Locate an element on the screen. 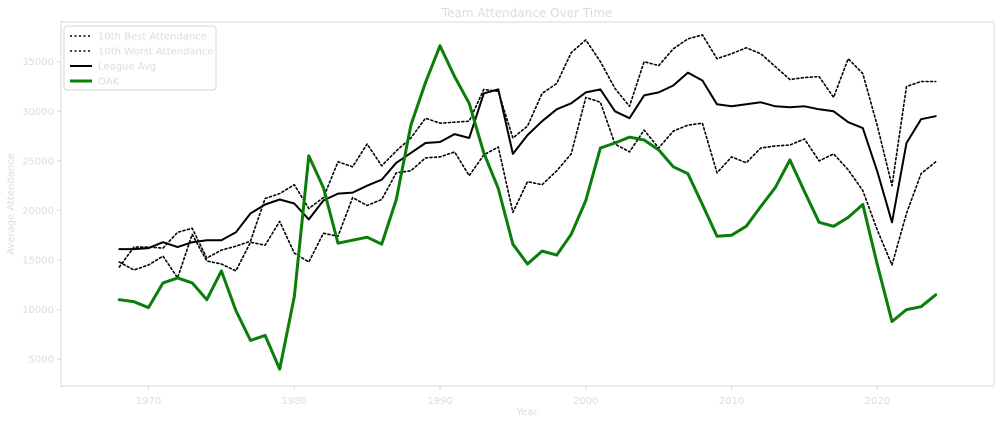 The width and height of the screenshot is (1000, 424). legend-label: 10th Worst Attendance is located at coordinates (155, 52).